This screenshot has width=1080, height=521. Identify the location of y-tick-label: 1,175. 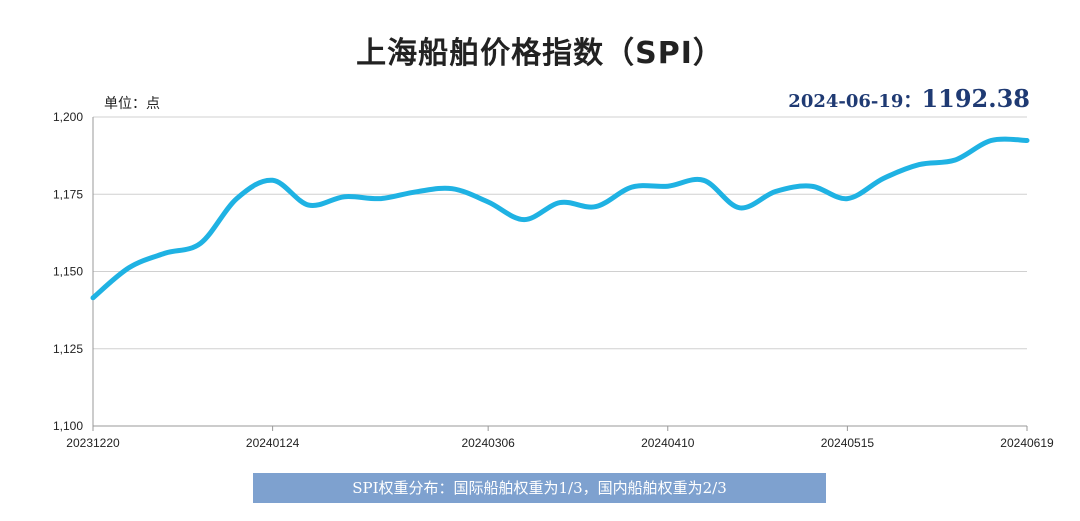
(68, 194).